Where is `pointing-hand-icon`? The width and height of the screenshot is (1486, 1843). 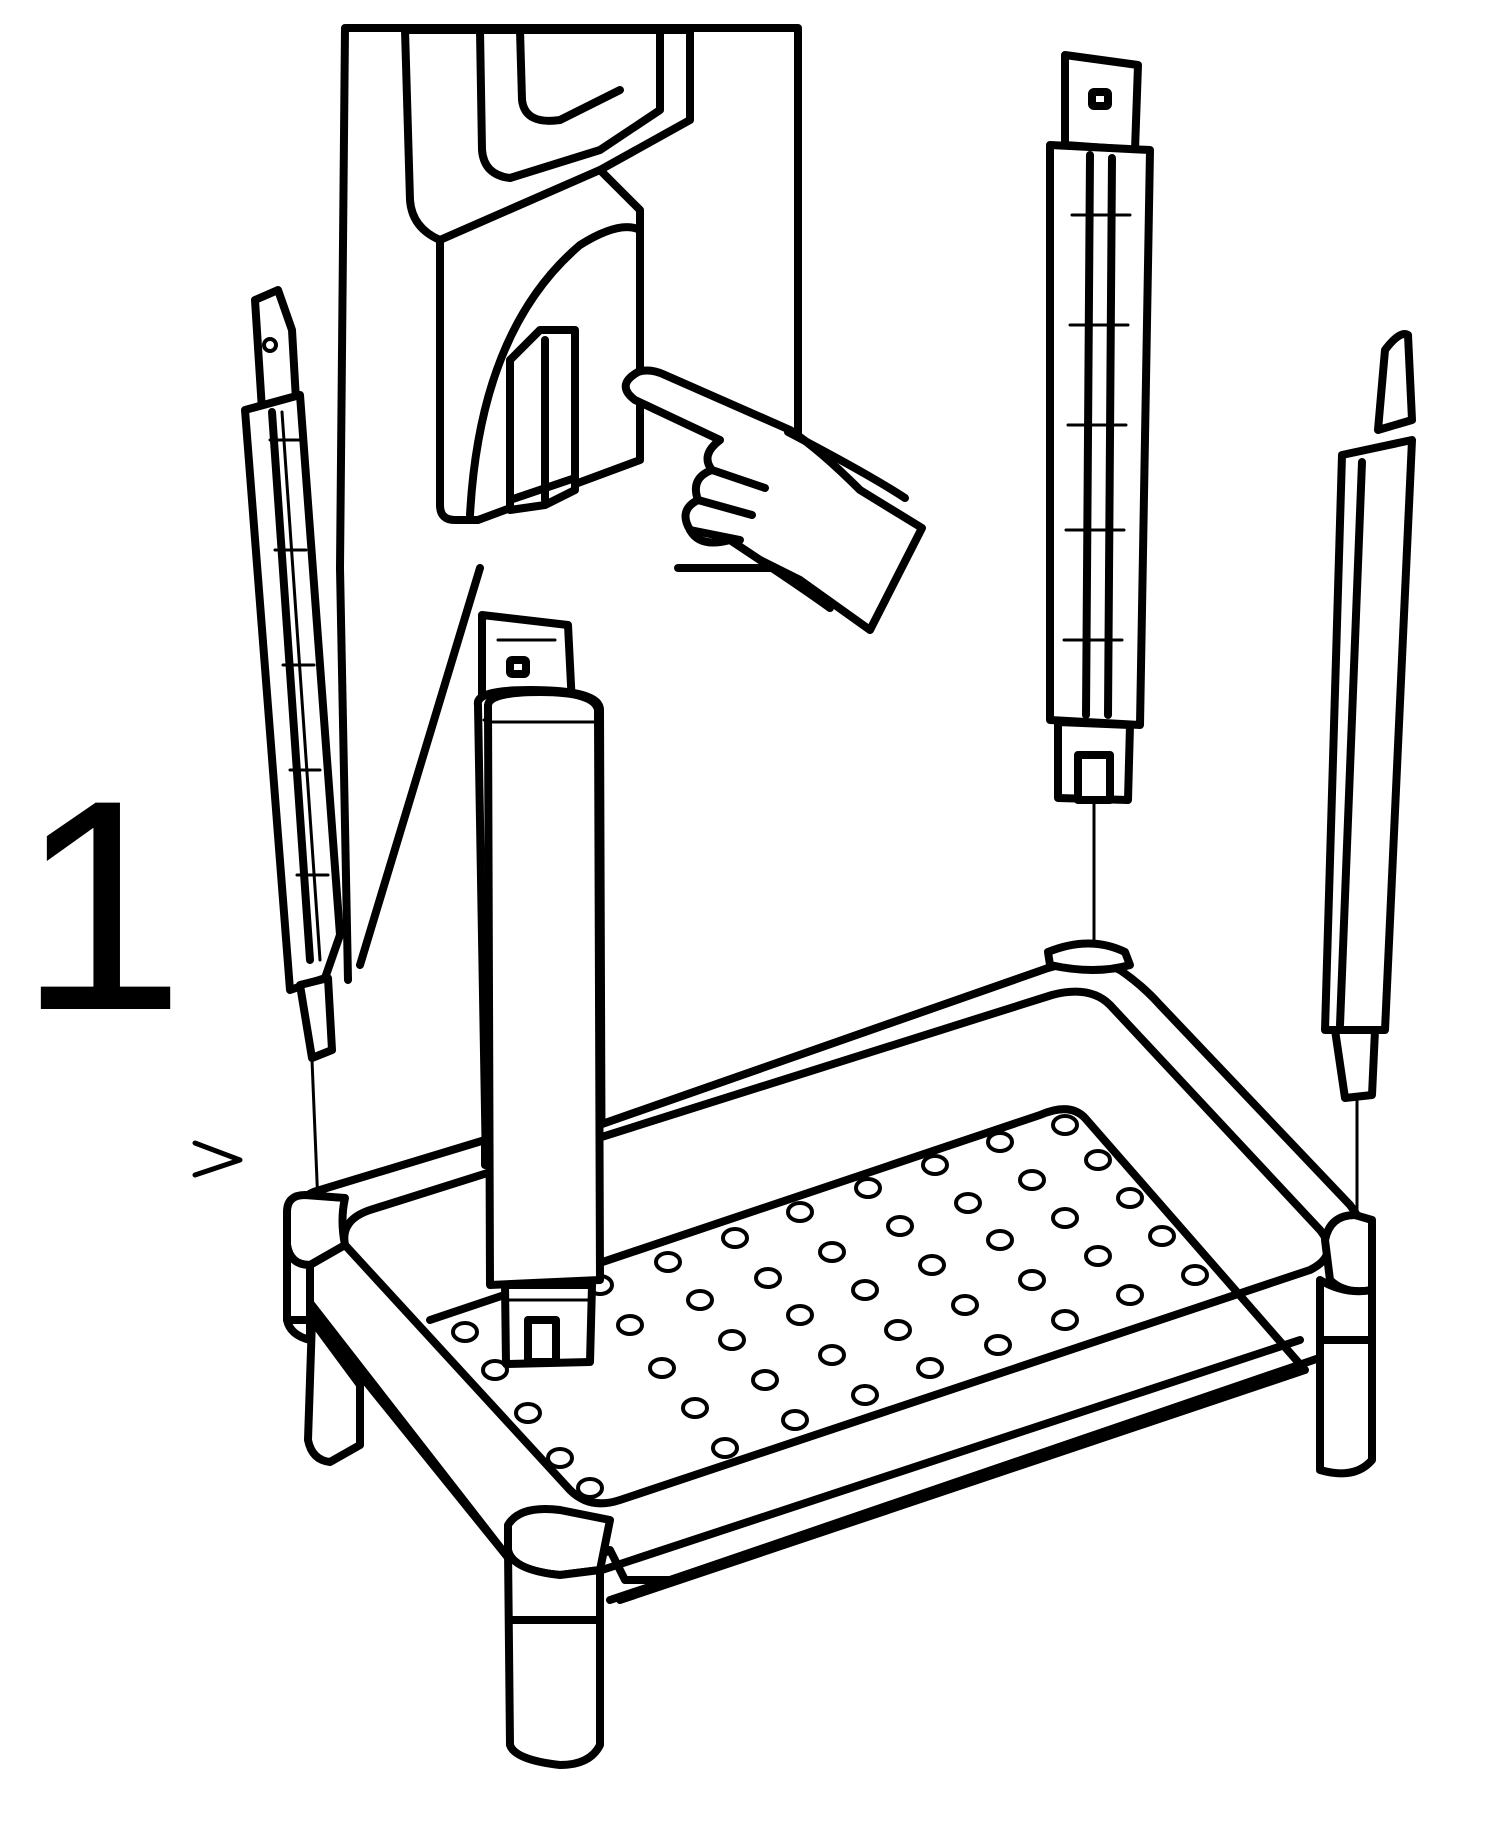
pointing-hand-icon is located at coordinates (773, 500).